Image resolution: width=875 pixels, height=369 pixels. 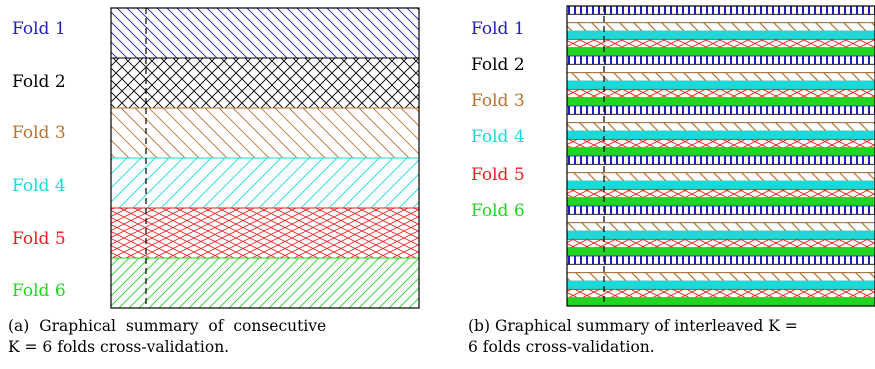 What do you see at coordinates (119, 347) in the screenshot?
I see `caption-a-line-2: K = 6 folds cross-validation.` at bounding box center [119, 347].